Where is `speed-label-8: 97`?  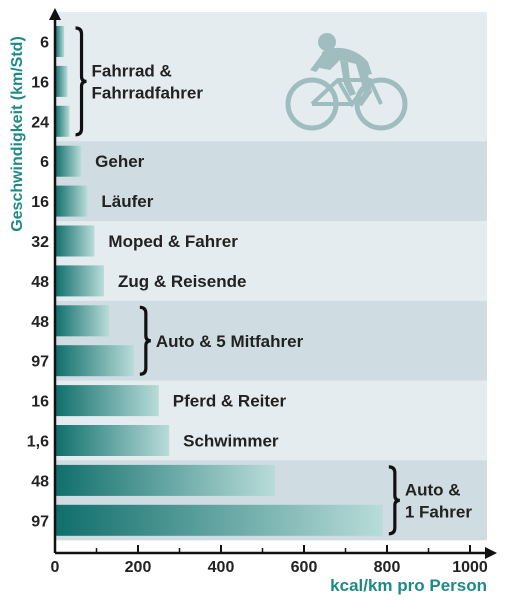 speed-label-8: 97 is located at coordinates (40, 362).